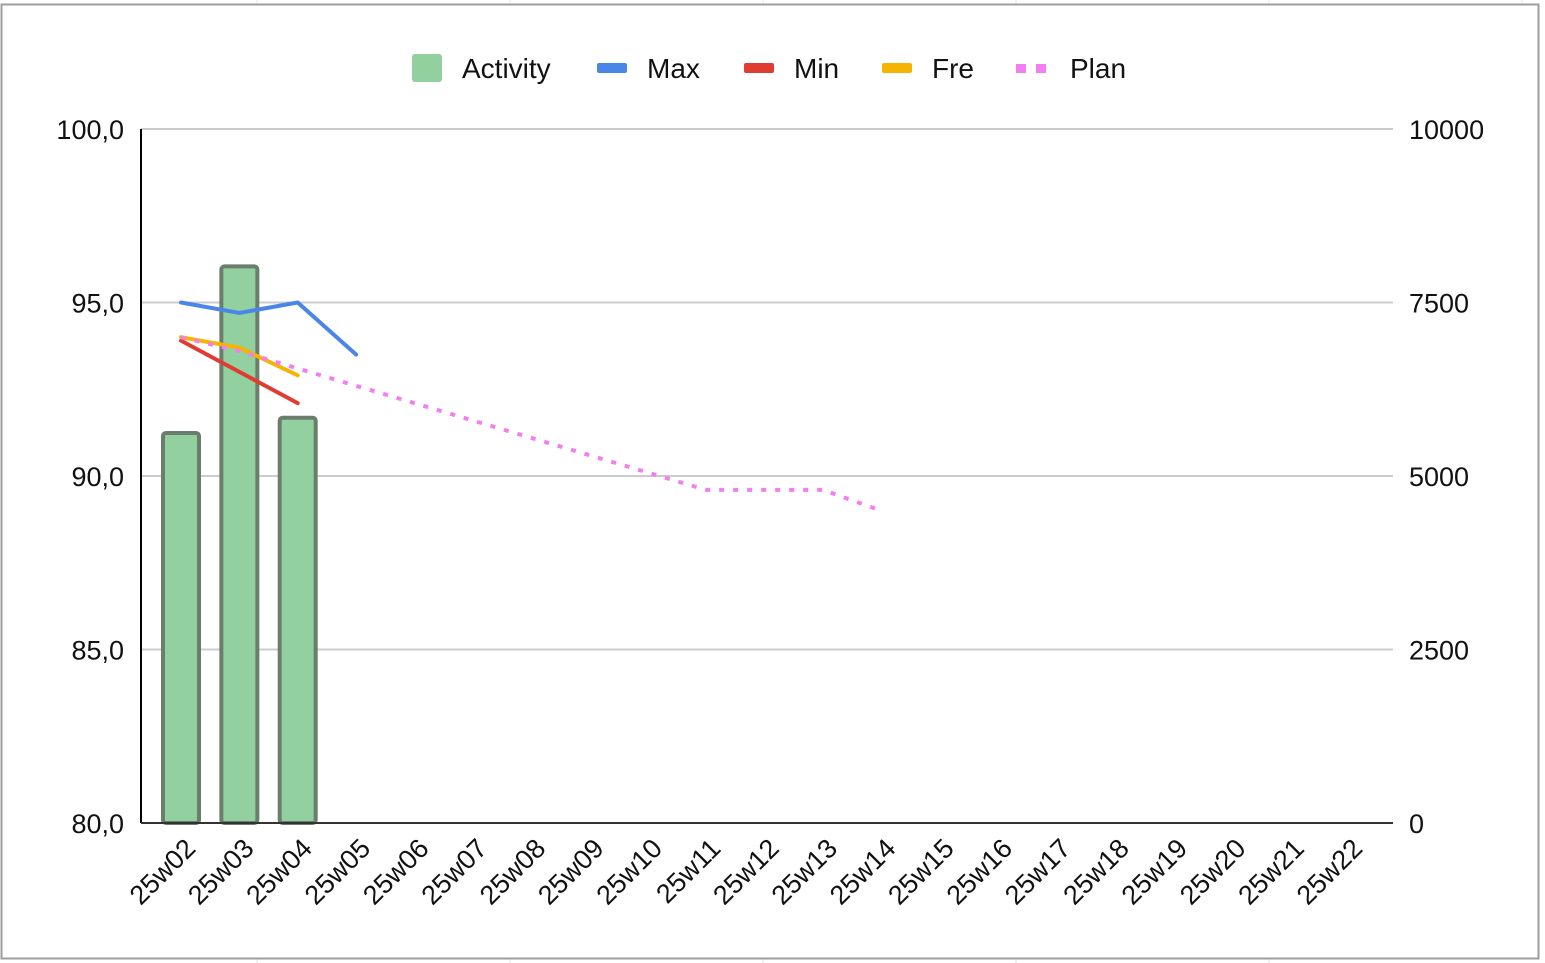 The width and height of the screenshot is (1545, 963). What do you see at coordinates (1439, 304) in the screenshot?
I see `right-tick-label: 7500` at bounding box center [1439, 304].